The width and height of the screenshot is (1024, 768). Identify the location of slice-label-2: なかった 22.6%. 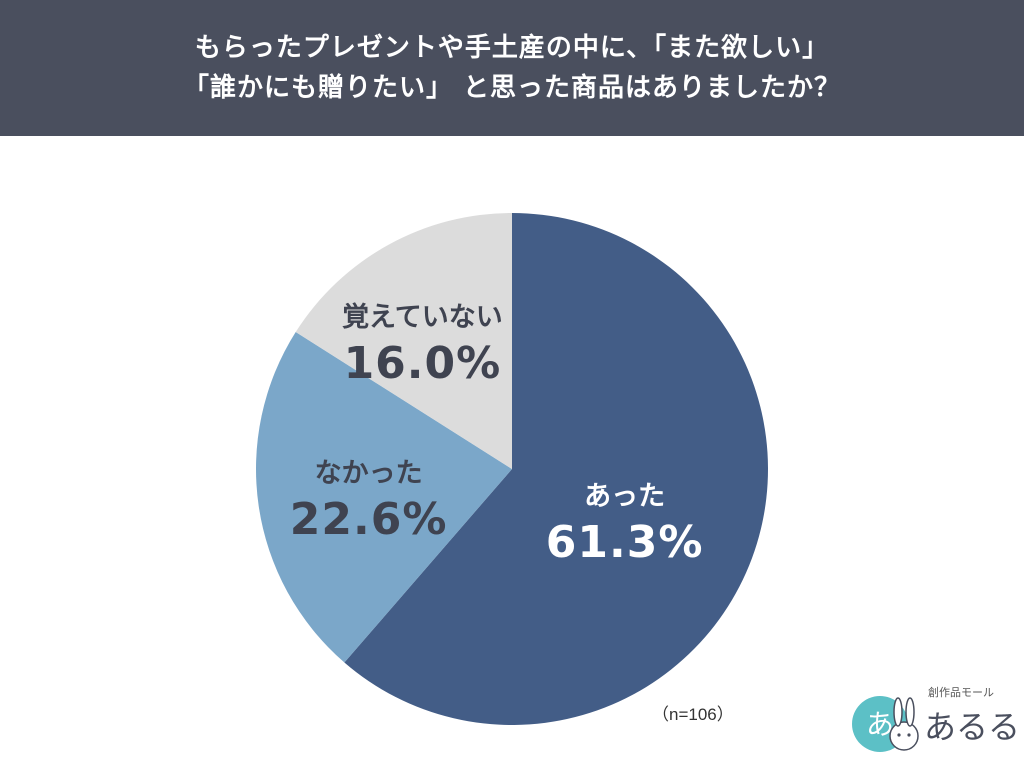
(369, 502).